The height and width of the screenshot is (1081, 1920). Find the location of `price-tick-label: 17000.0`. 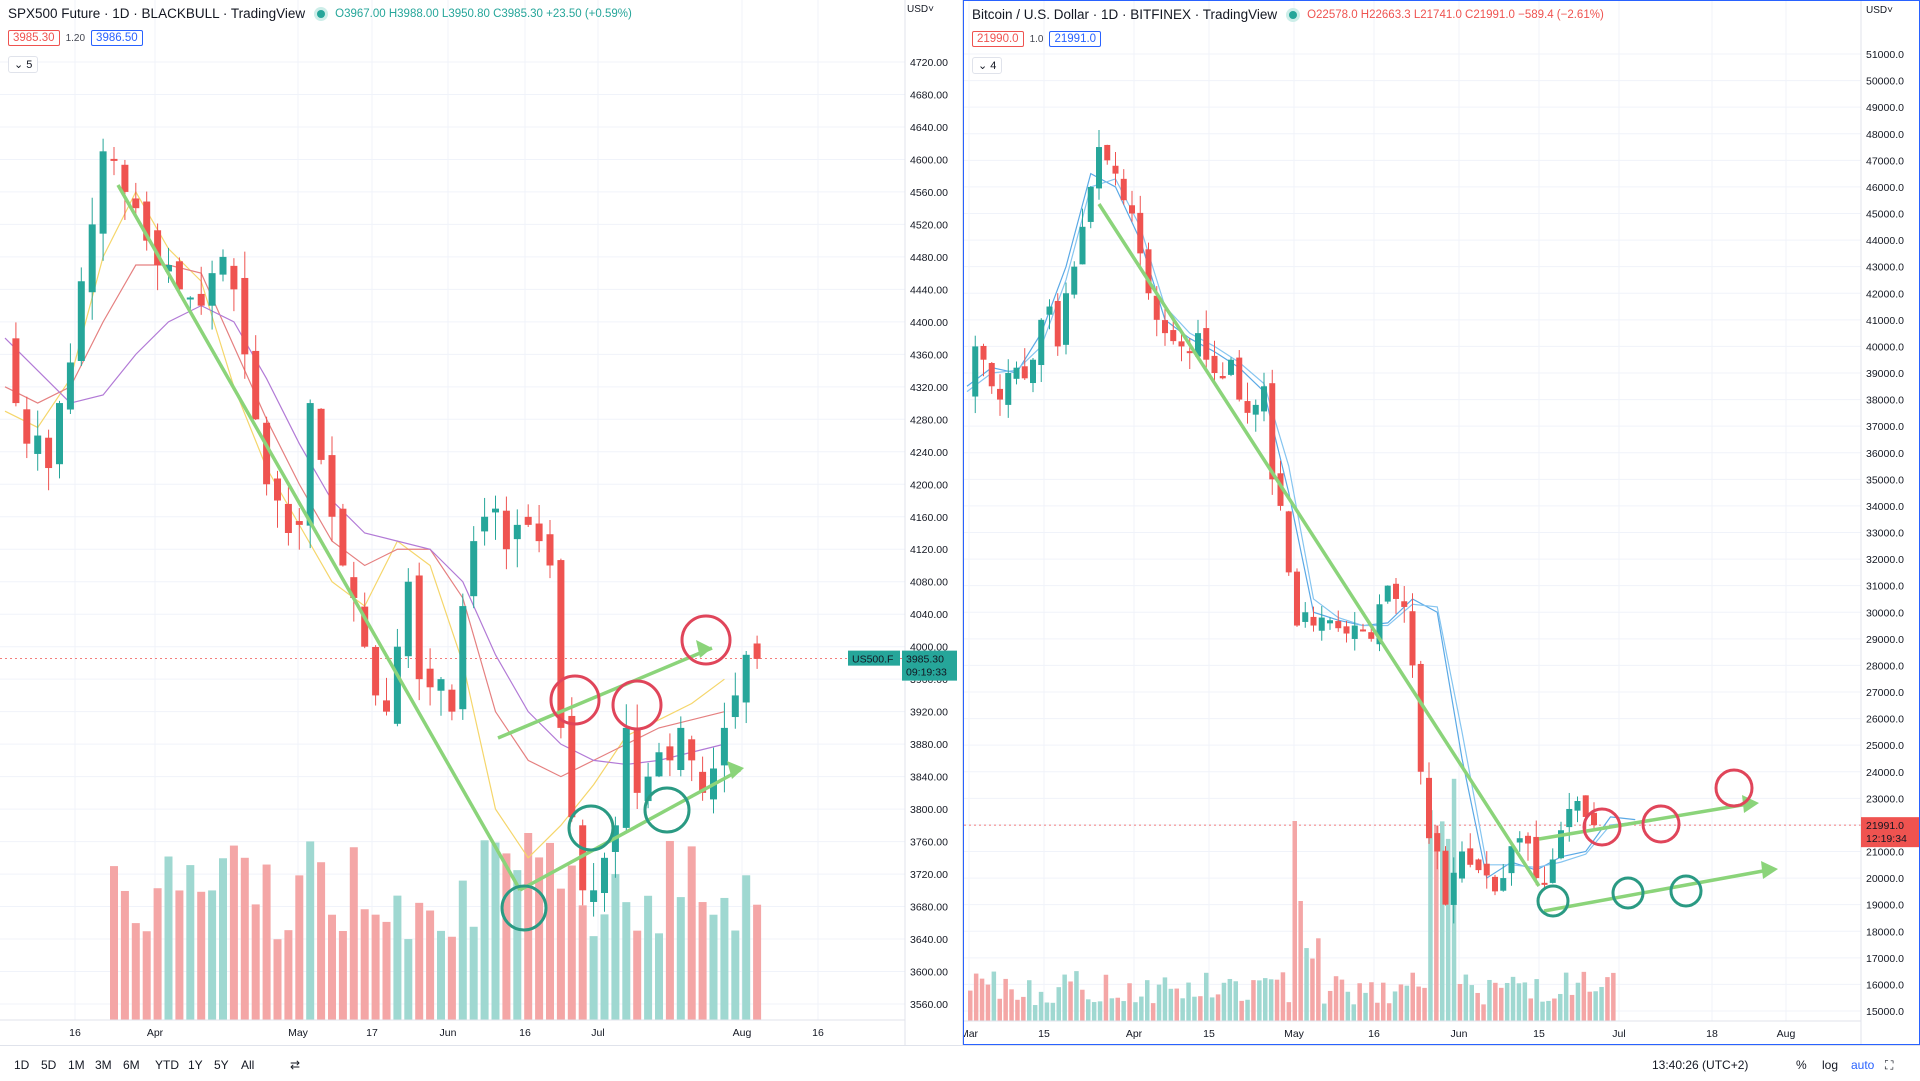

price-tick-label: 17000.0 is located at coordinates (1885, 959).